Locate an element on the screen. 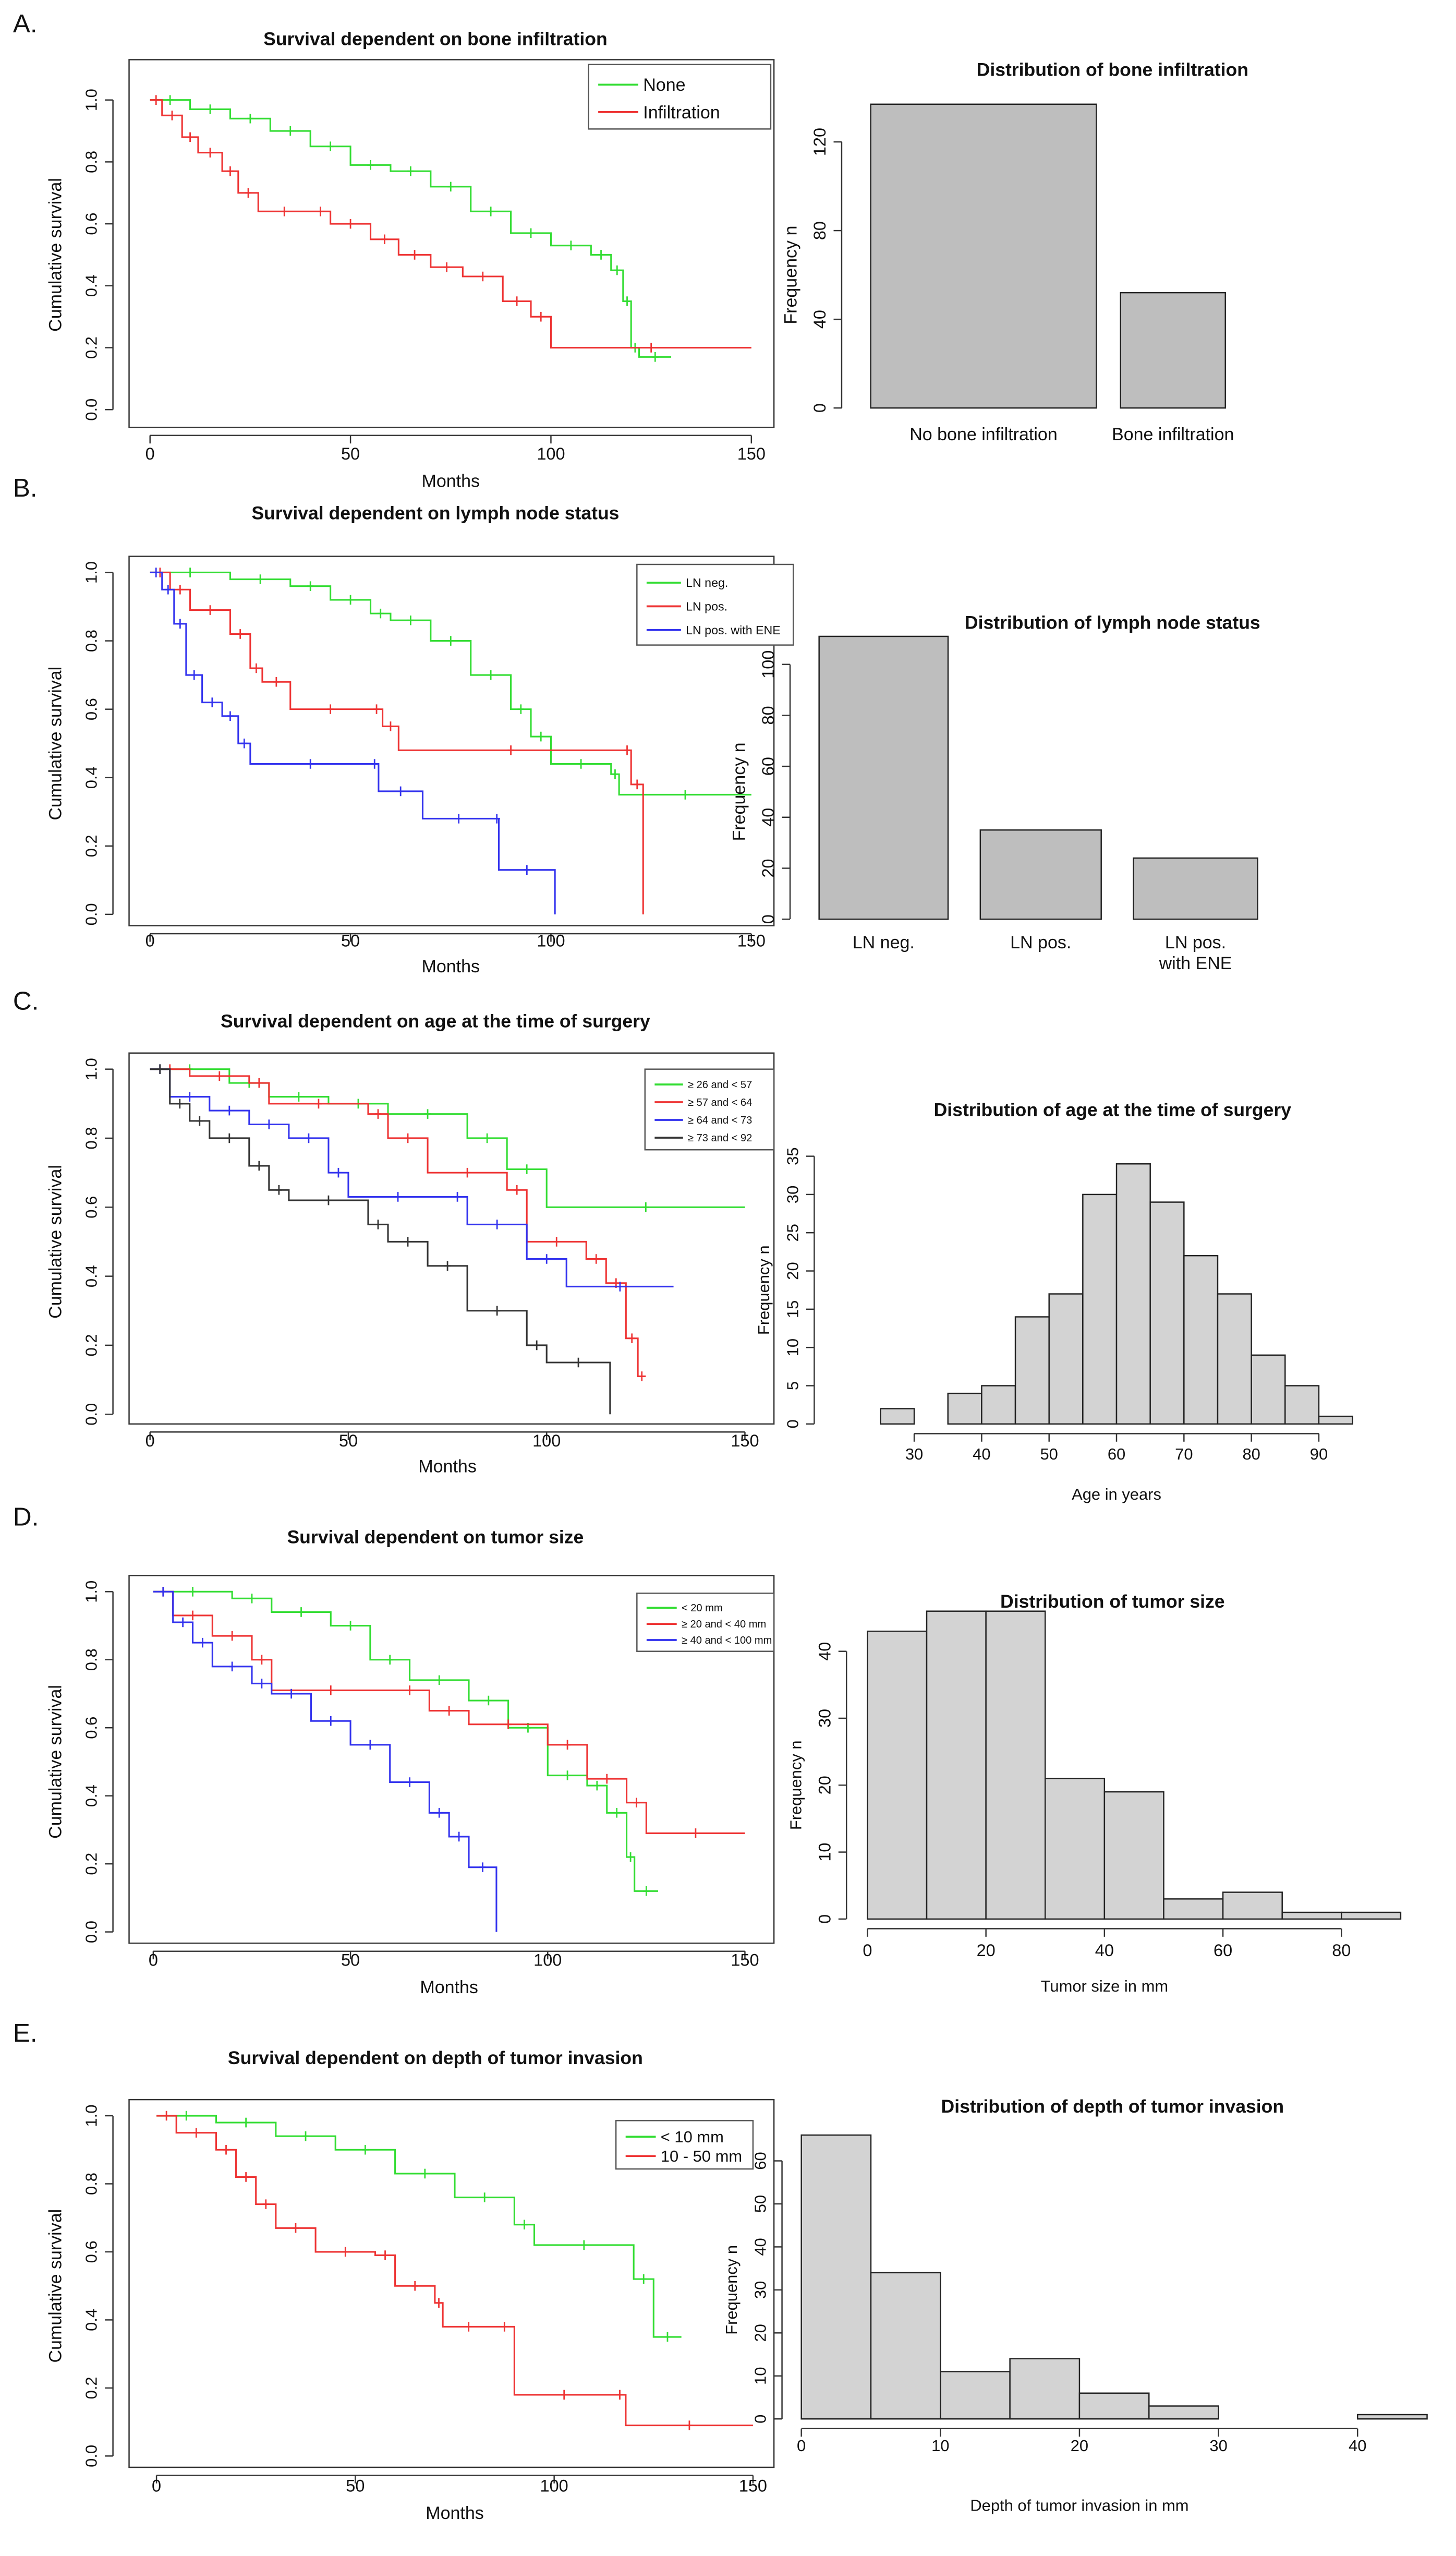  y-tick-label: 30 is located at coordinates (792, 1194).